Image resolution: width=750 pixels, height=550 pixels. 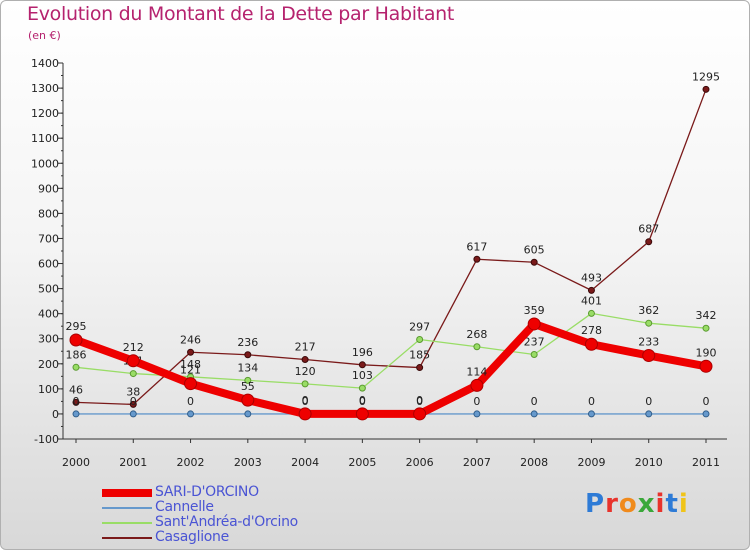 I want to click on x-tick-label: 2011, so click(x=706, y=462).